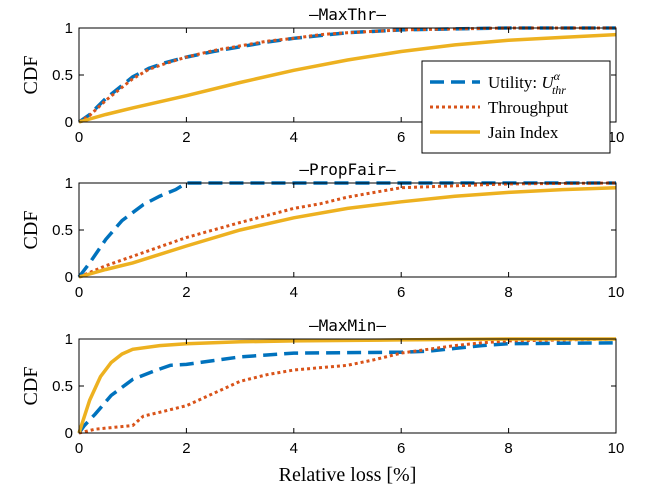 Image resolution: width=648 pixels, height=494 pixels. I want to click on chart-2-title: —MaxMin—, so click(347, 325).